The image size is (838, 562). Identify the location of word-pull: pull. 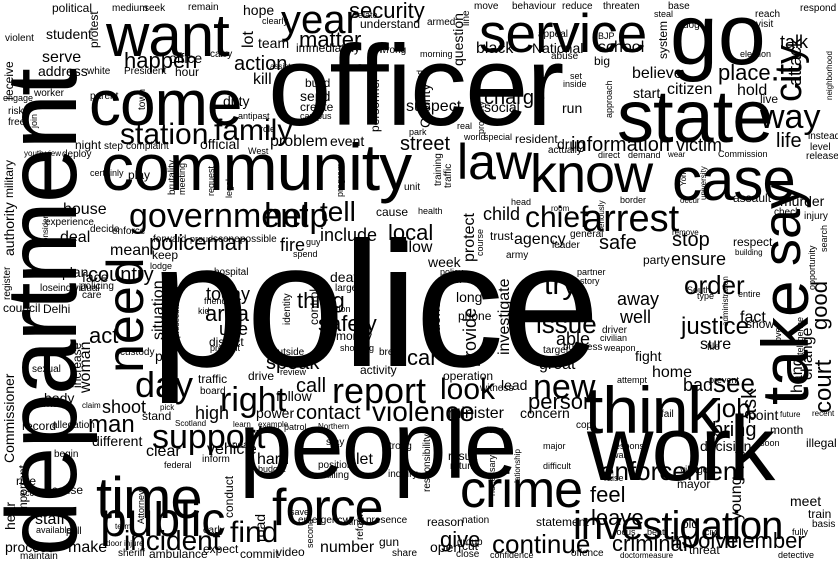
(74, 531).